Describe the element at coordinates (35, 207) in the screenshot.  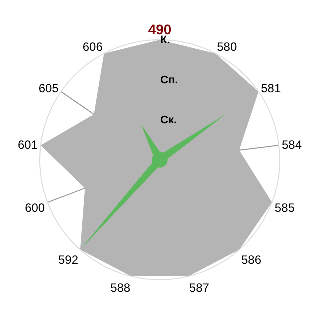
I see `spoke-label: 600` at that location.